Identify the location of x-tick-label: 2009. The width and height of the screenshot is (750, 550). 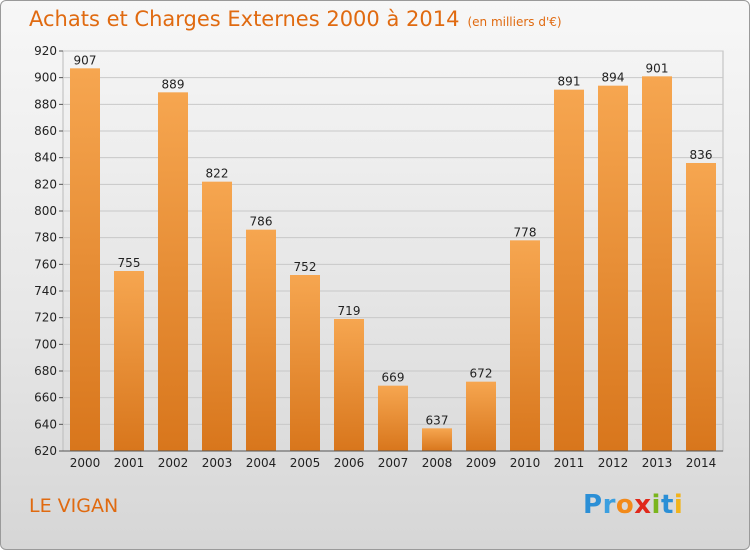
(481, 463).